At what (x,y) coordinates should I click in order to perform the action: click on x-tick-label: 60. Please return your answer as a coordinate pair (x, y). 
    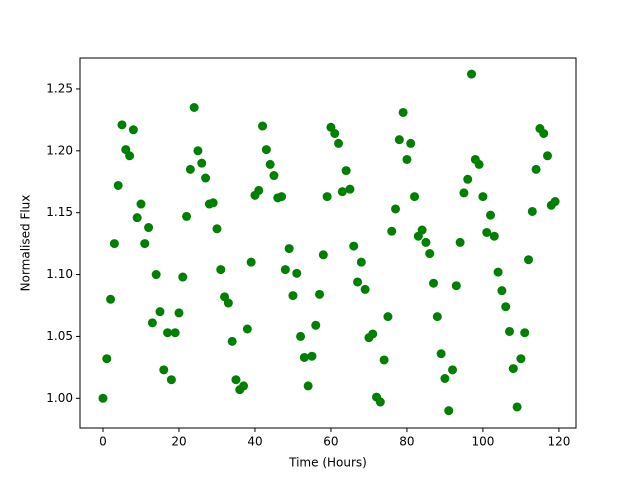
    Looking at the image, I should click on (330, 442).